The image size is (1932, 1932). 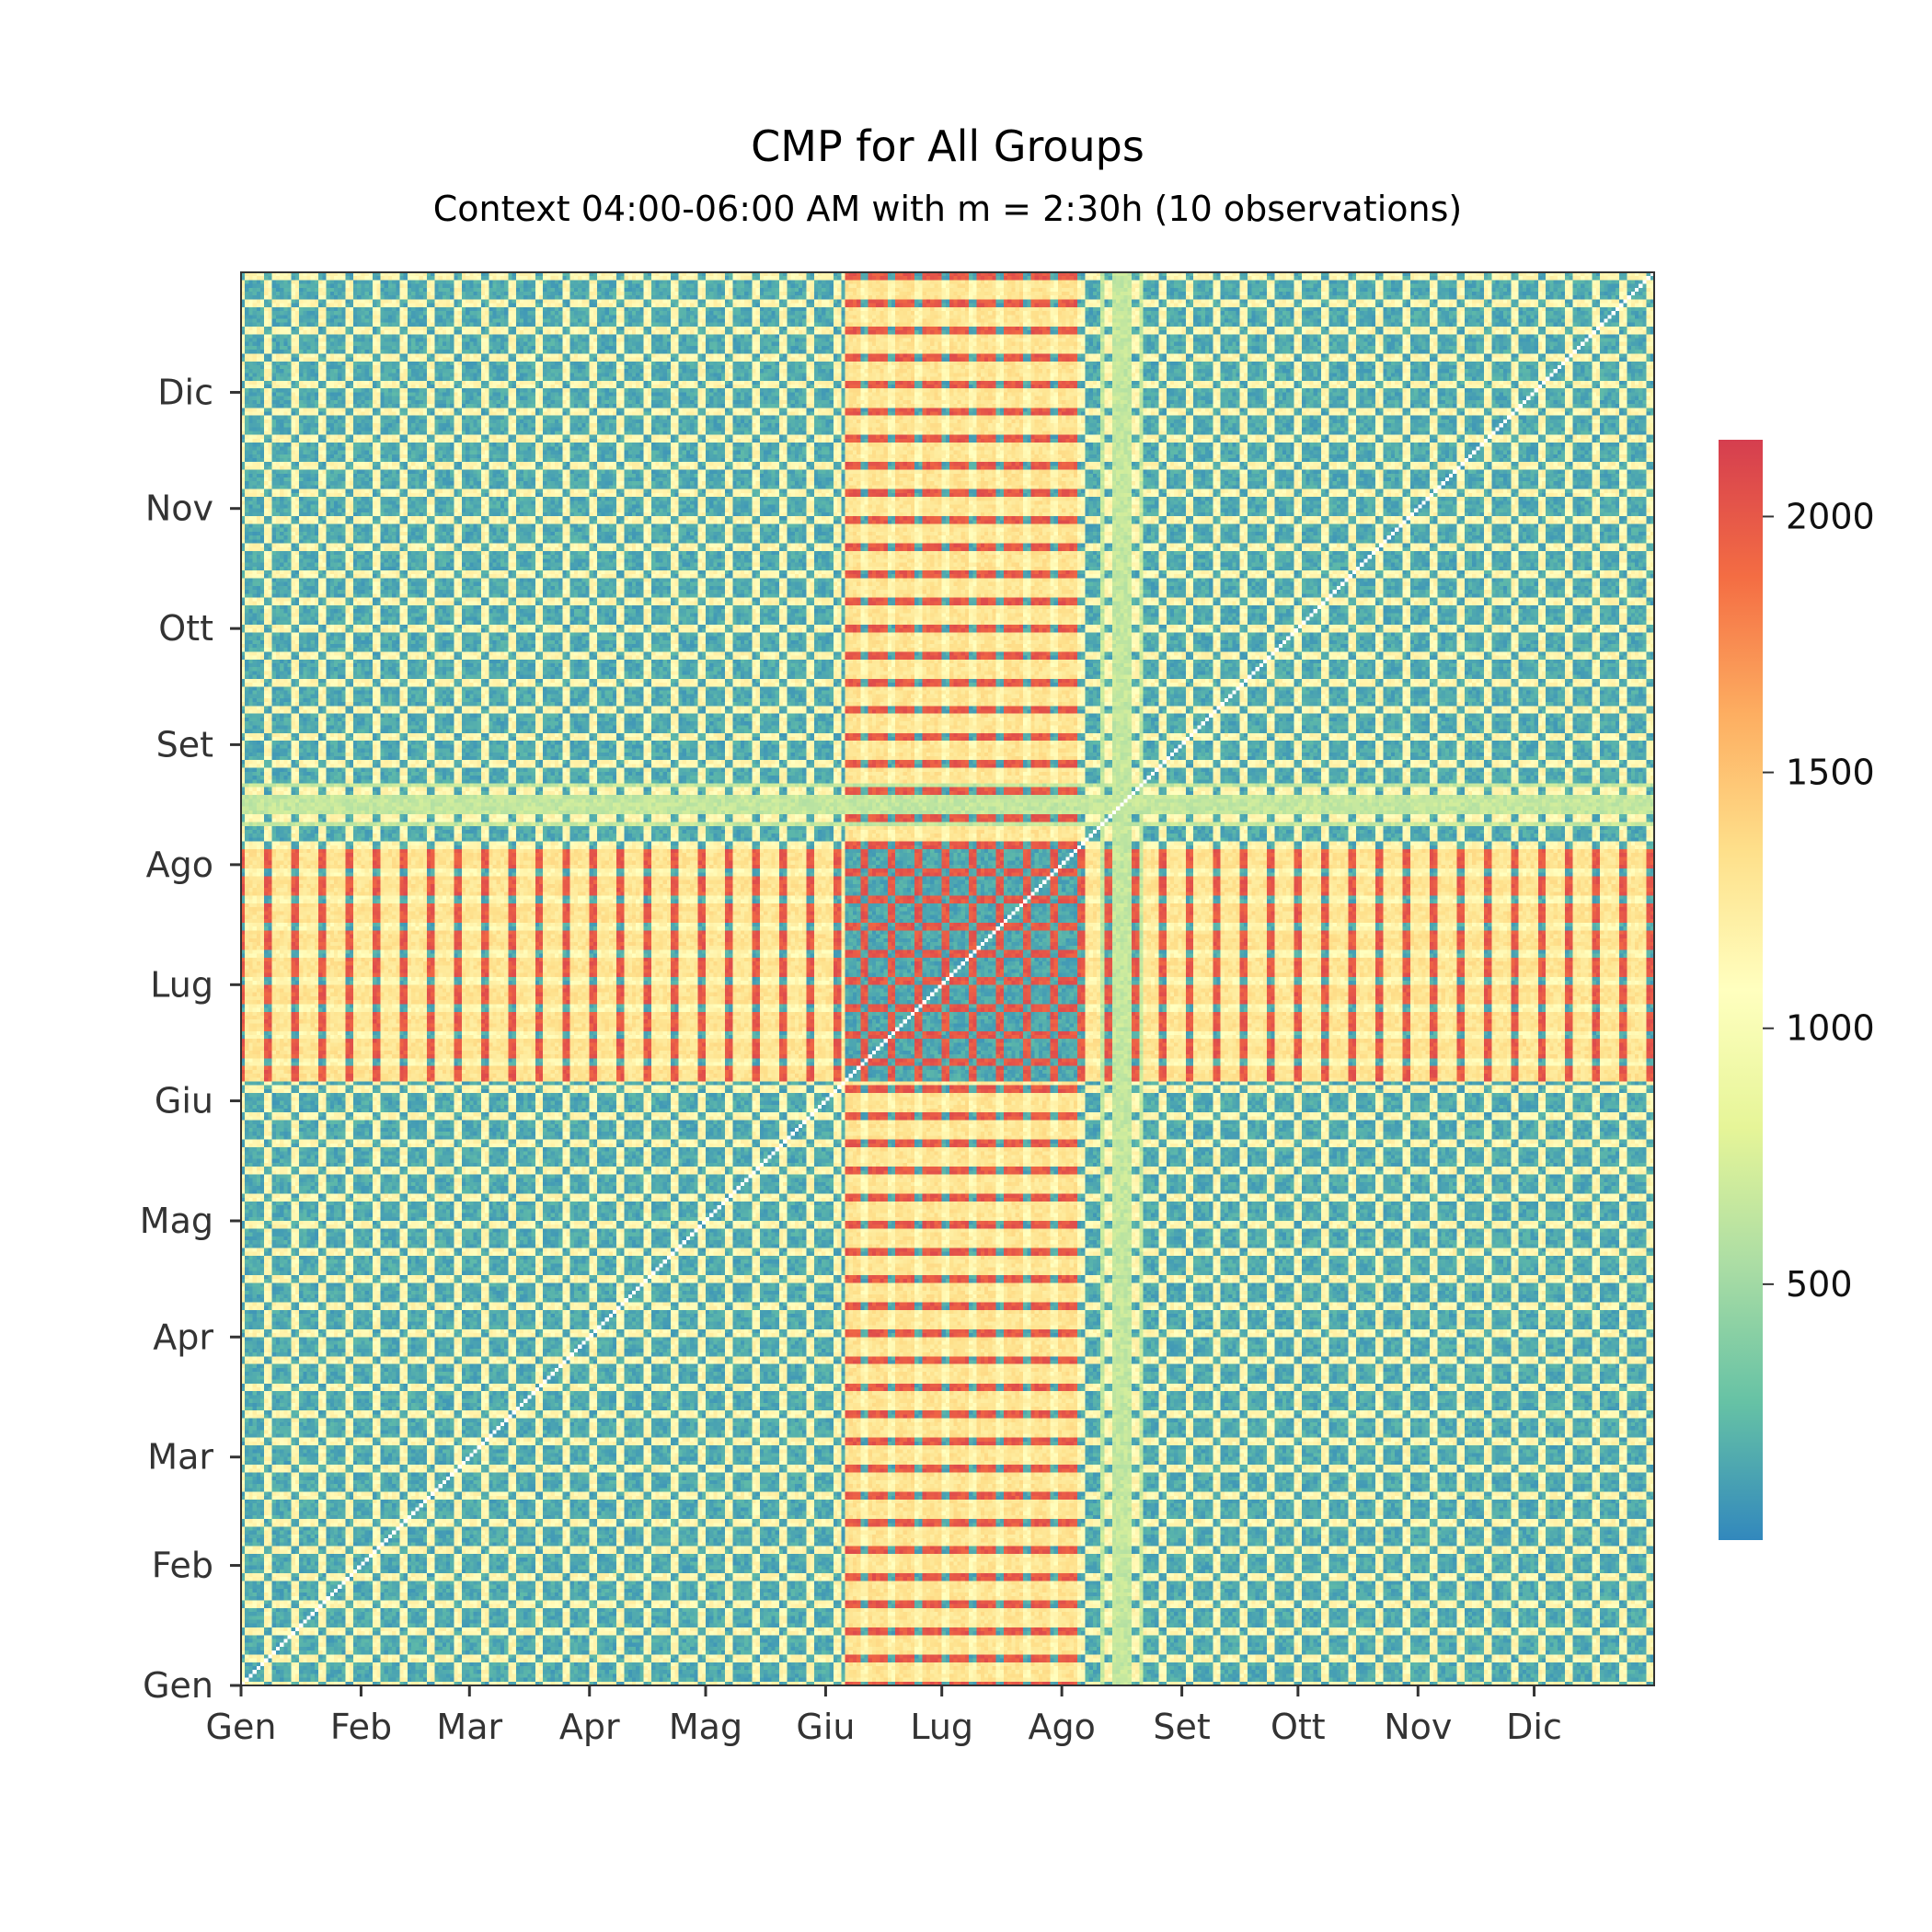 What do you see at coordinates (1298, 1727) in the screenshot?
I see `x-tick-label: Ott` at bounding box center [1298, 1727].